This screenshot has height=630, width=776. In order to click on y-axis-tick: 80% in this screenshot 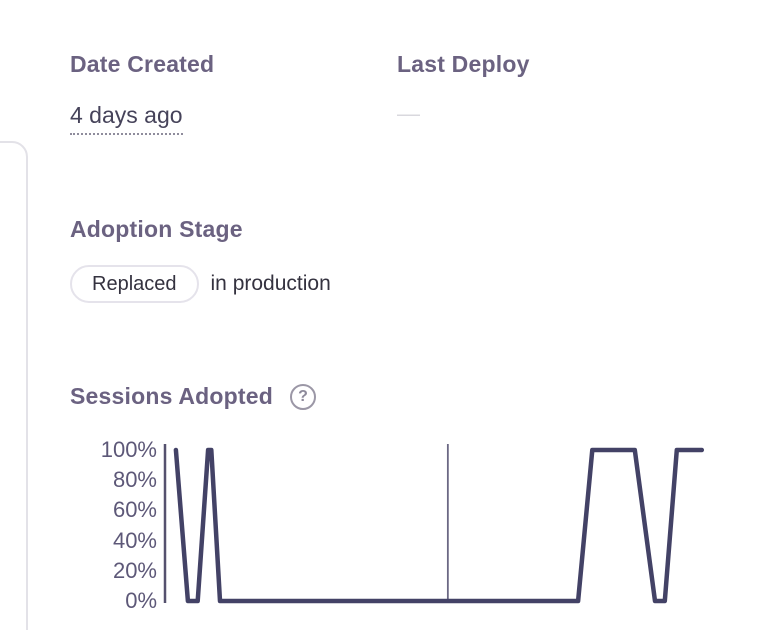, I will do `click(134, 480)`.